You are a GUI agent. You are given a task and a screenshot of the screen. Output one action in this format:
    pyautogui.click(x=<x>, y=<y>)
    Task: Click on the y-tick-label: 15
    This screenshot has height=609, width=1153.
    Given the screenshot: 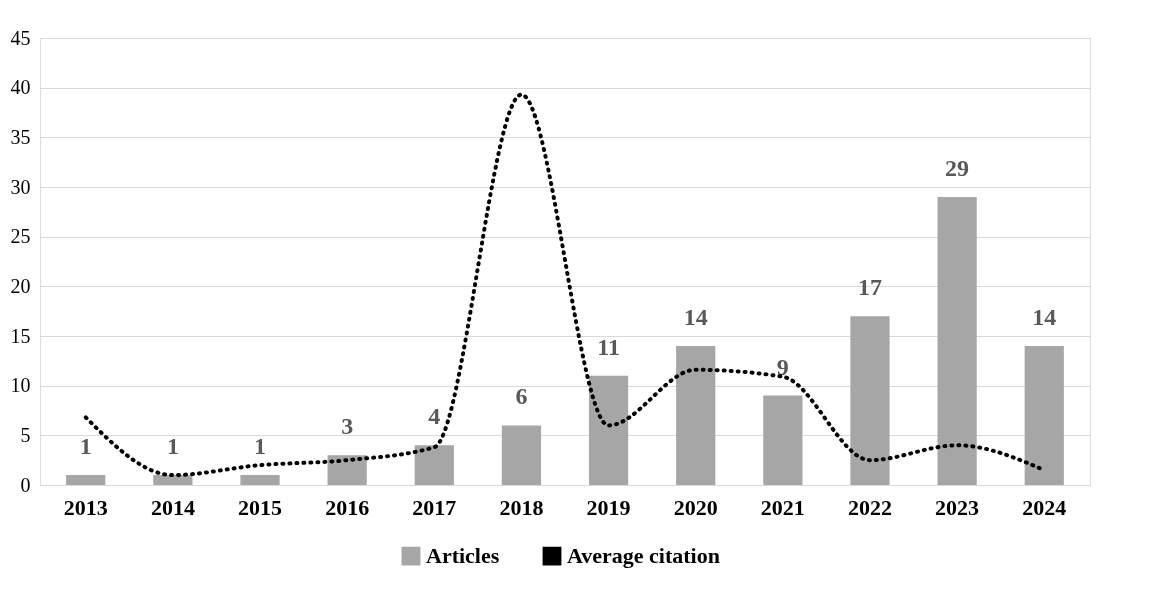 What is the action you would take?
    pyautogui.click(x=20, y=335)
    